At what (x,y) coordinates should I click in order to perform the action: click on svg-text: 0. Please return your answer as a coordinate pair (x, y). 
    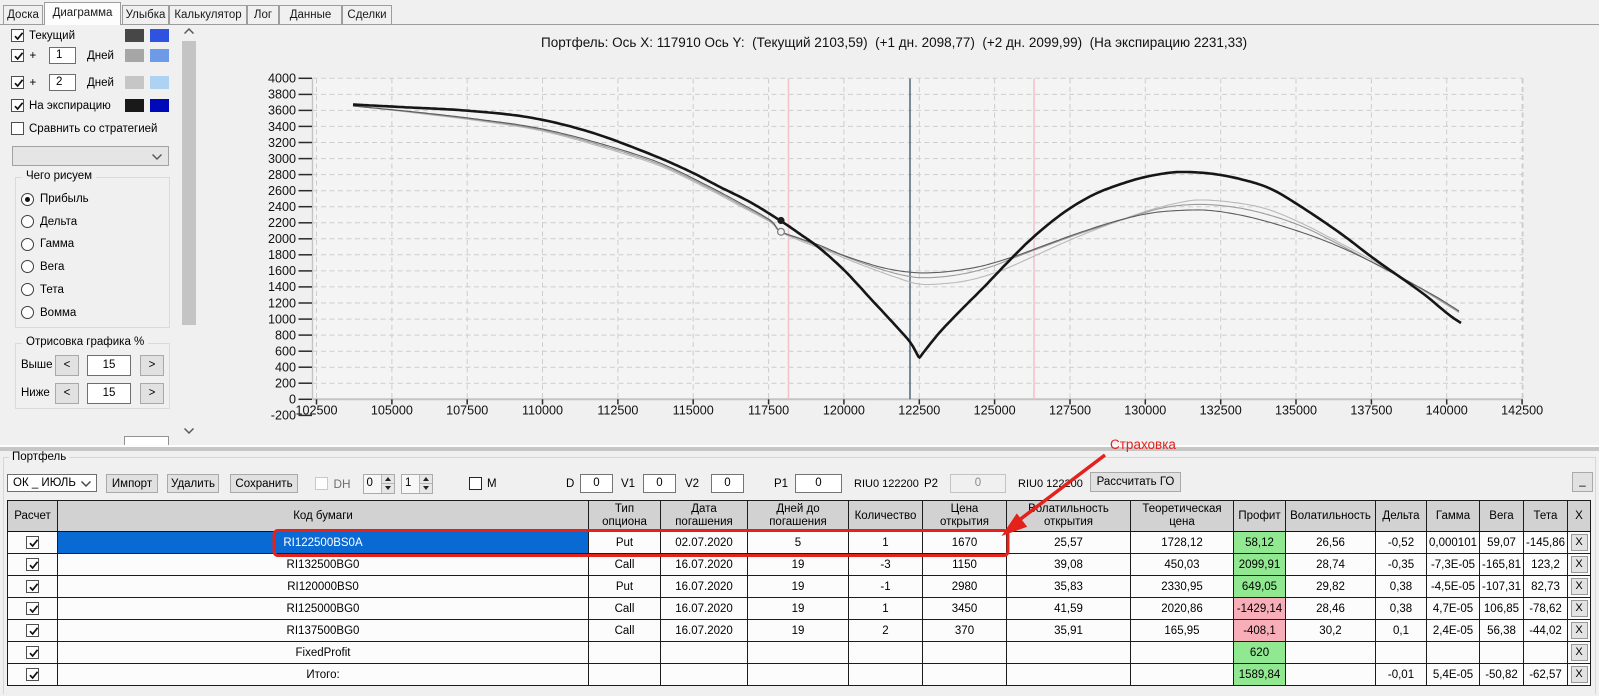
    Looking at the image, I should click on (292, 400).